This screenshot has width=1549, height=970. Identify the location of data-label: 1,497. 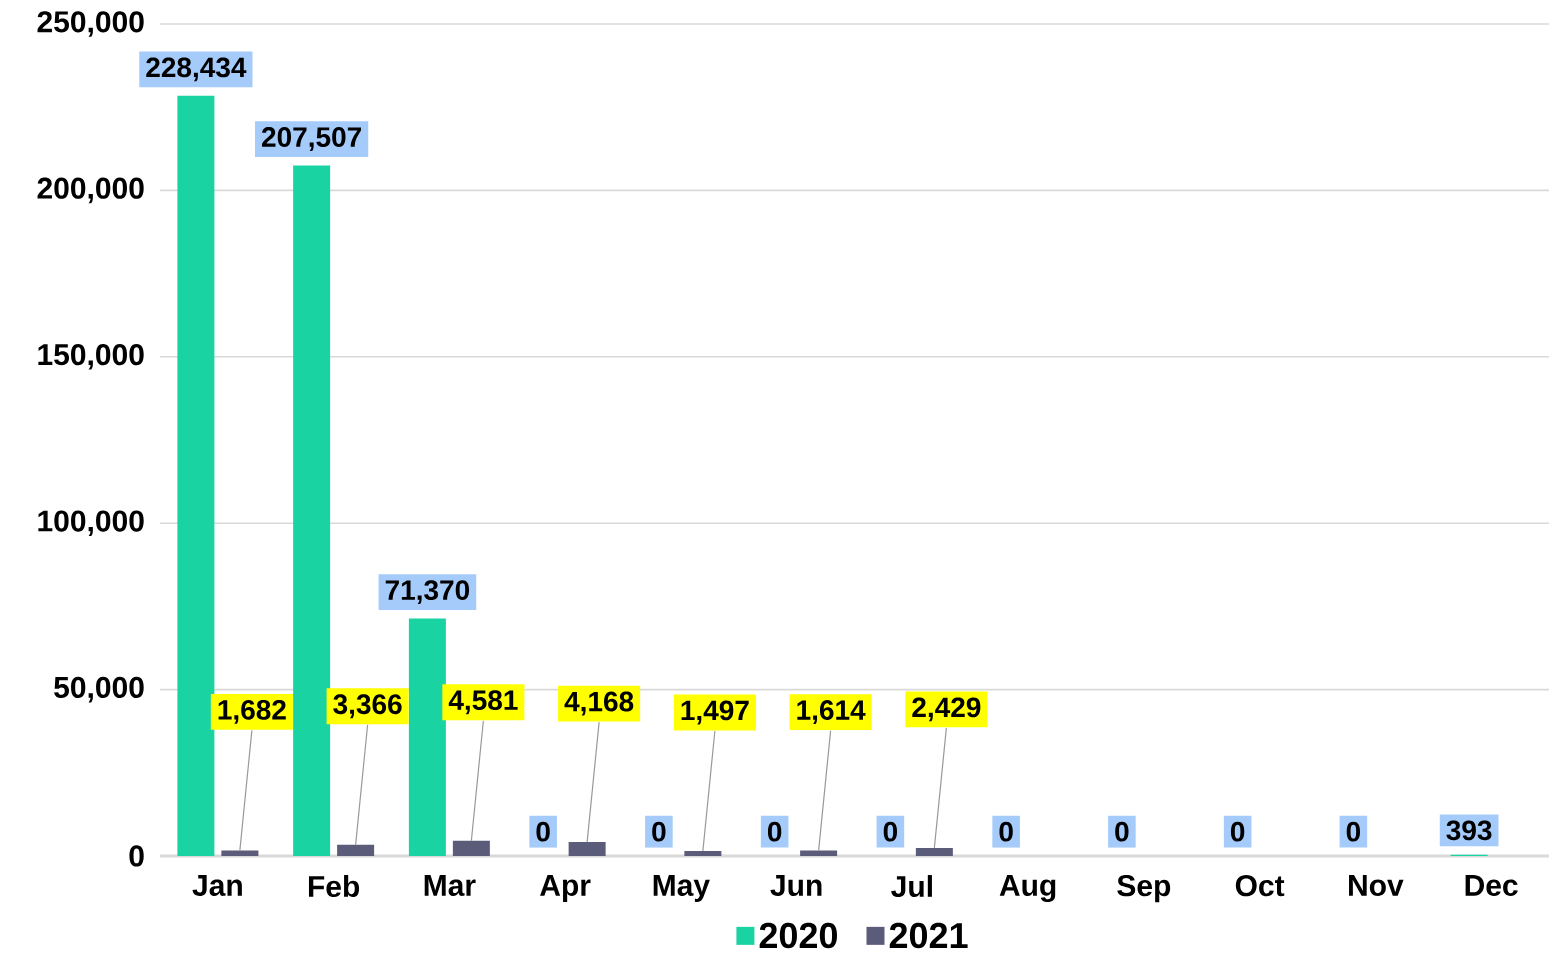
(715, 712).